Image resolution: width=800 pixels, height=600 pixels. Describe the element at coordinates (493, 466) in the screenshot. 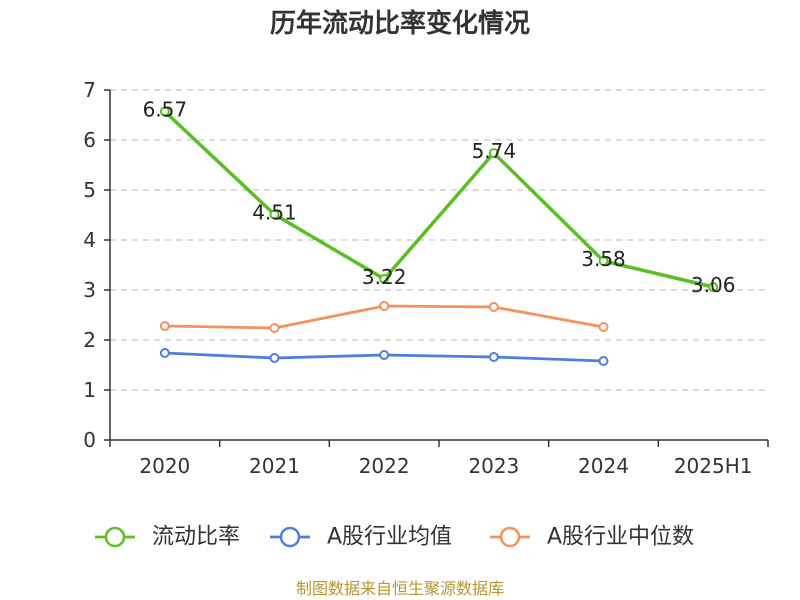

I see `x-tick-label: 2023` at that location.